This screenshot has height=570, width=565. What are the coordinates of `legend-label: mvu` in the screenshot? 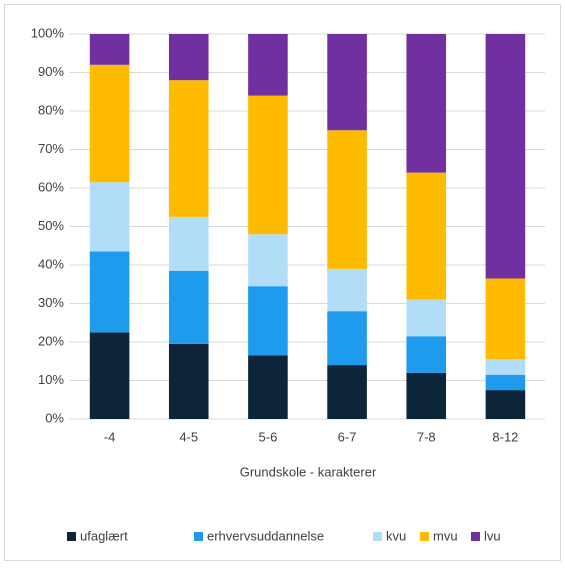 It's located at (445, 535).